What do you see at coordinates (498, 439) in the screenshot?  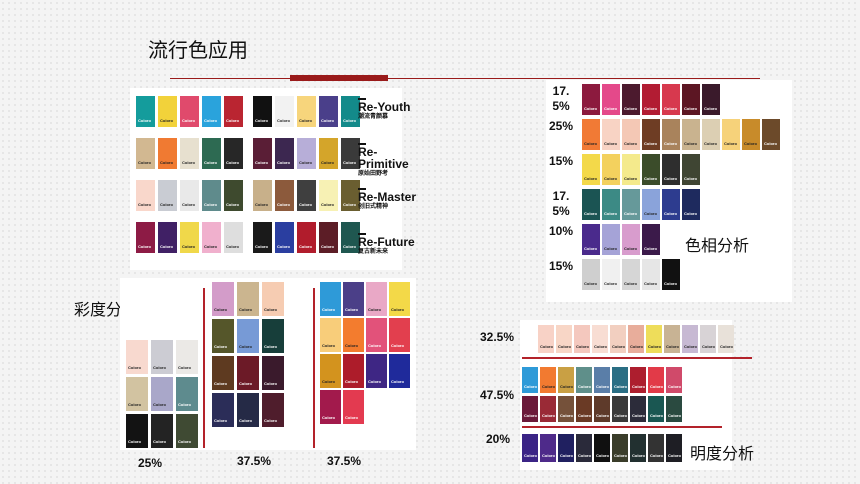 I see `value-pct-dark: 20%` at bounding box center [498, 439].